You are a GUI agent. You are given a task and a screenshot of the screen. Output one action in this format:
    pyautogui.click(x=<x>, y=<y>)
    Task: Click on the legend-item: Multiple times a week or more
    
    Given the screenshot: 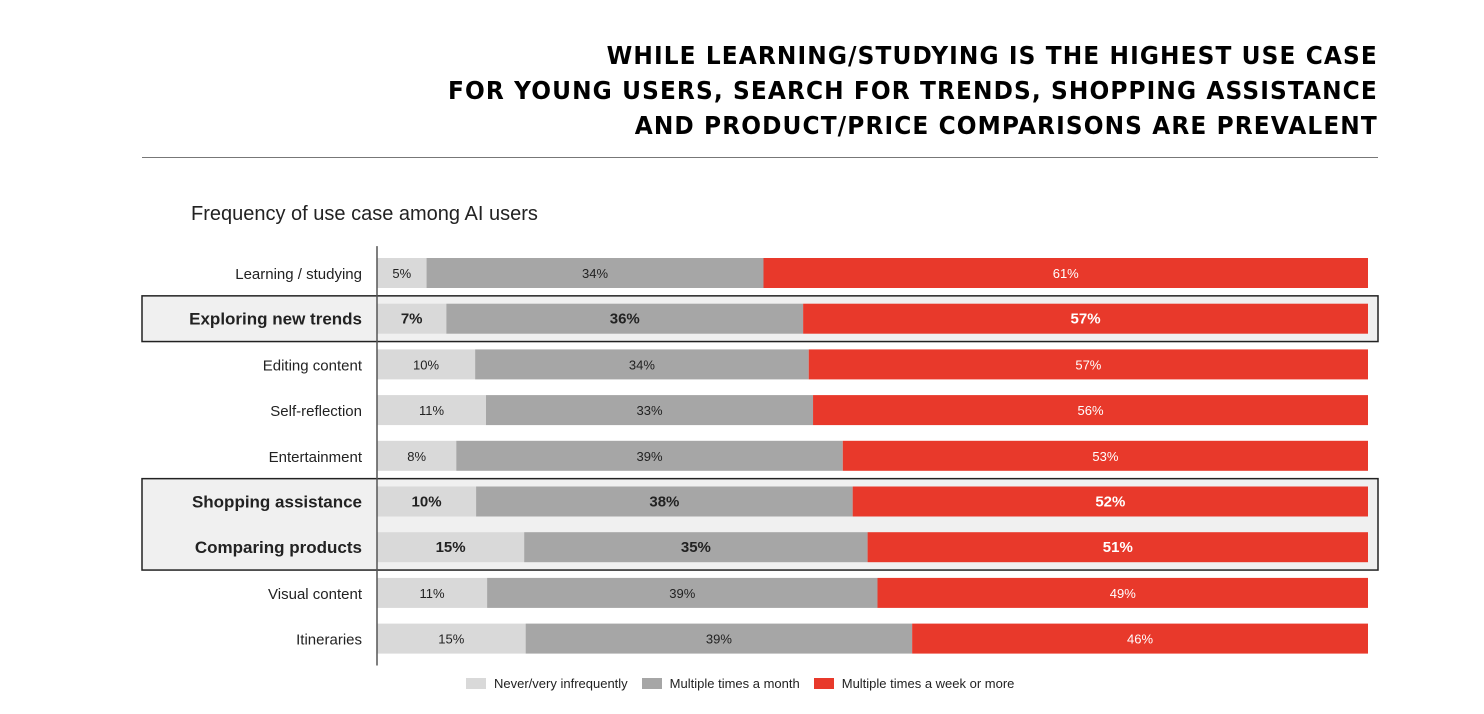 What is the action you would take?
    pyautogui.click(x=914, y=683)
    